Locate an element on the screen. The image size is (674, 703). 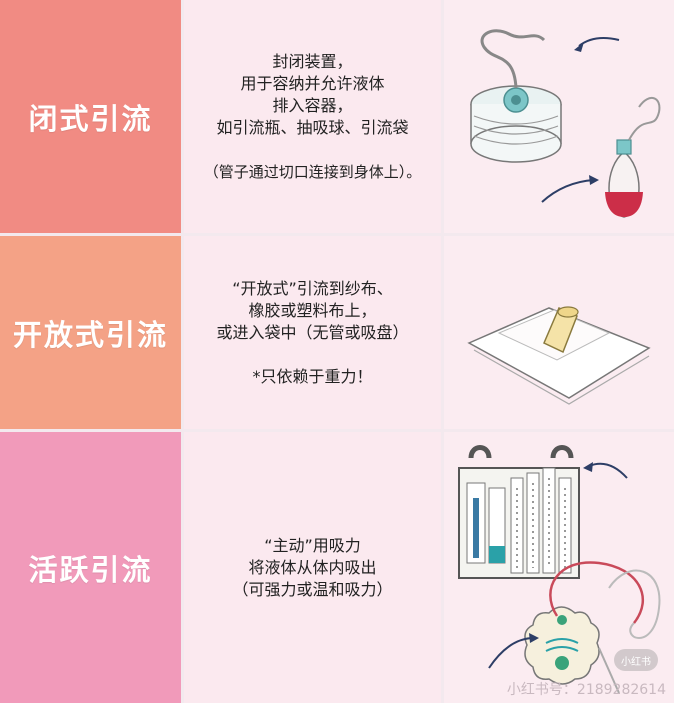
desc-note: （管子通过切口连接到身体上）。 is located at coordinates (312, 171).